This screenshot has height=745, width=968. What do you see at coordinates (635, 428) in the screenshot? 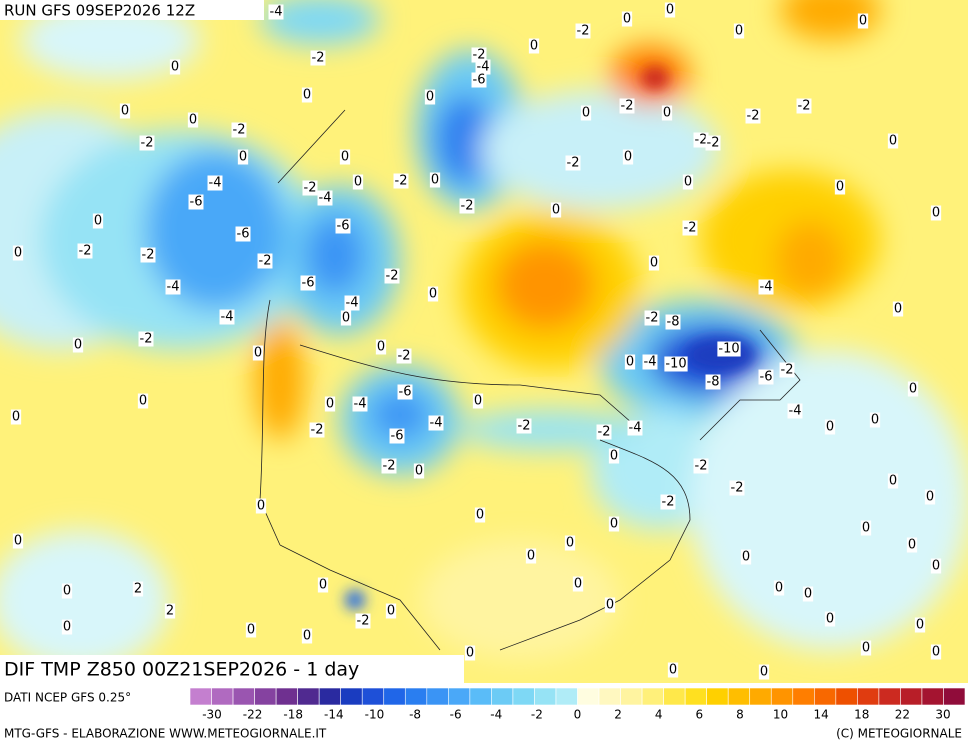
I see `contour-label: -4` at bounding box center [635, 428].